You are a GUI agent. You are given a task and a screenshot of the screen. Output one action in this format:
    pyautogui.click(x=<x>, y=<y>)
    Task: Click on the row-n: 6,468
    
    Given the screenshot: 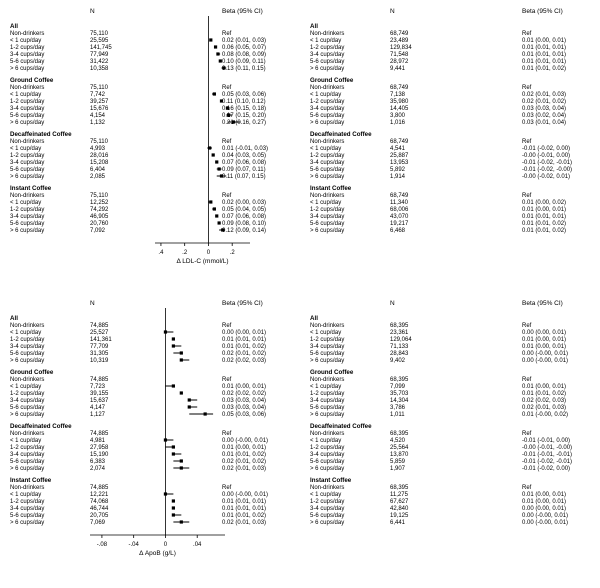 What is the action you would take?
    pyautogui.click(x=398, y=231)
    